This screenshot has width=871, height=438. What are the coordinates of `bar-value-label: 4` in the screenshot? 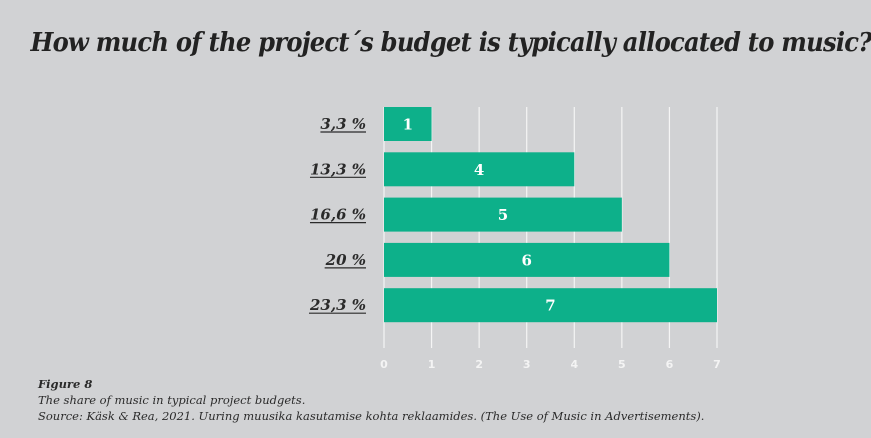 It's located at (479, 170).